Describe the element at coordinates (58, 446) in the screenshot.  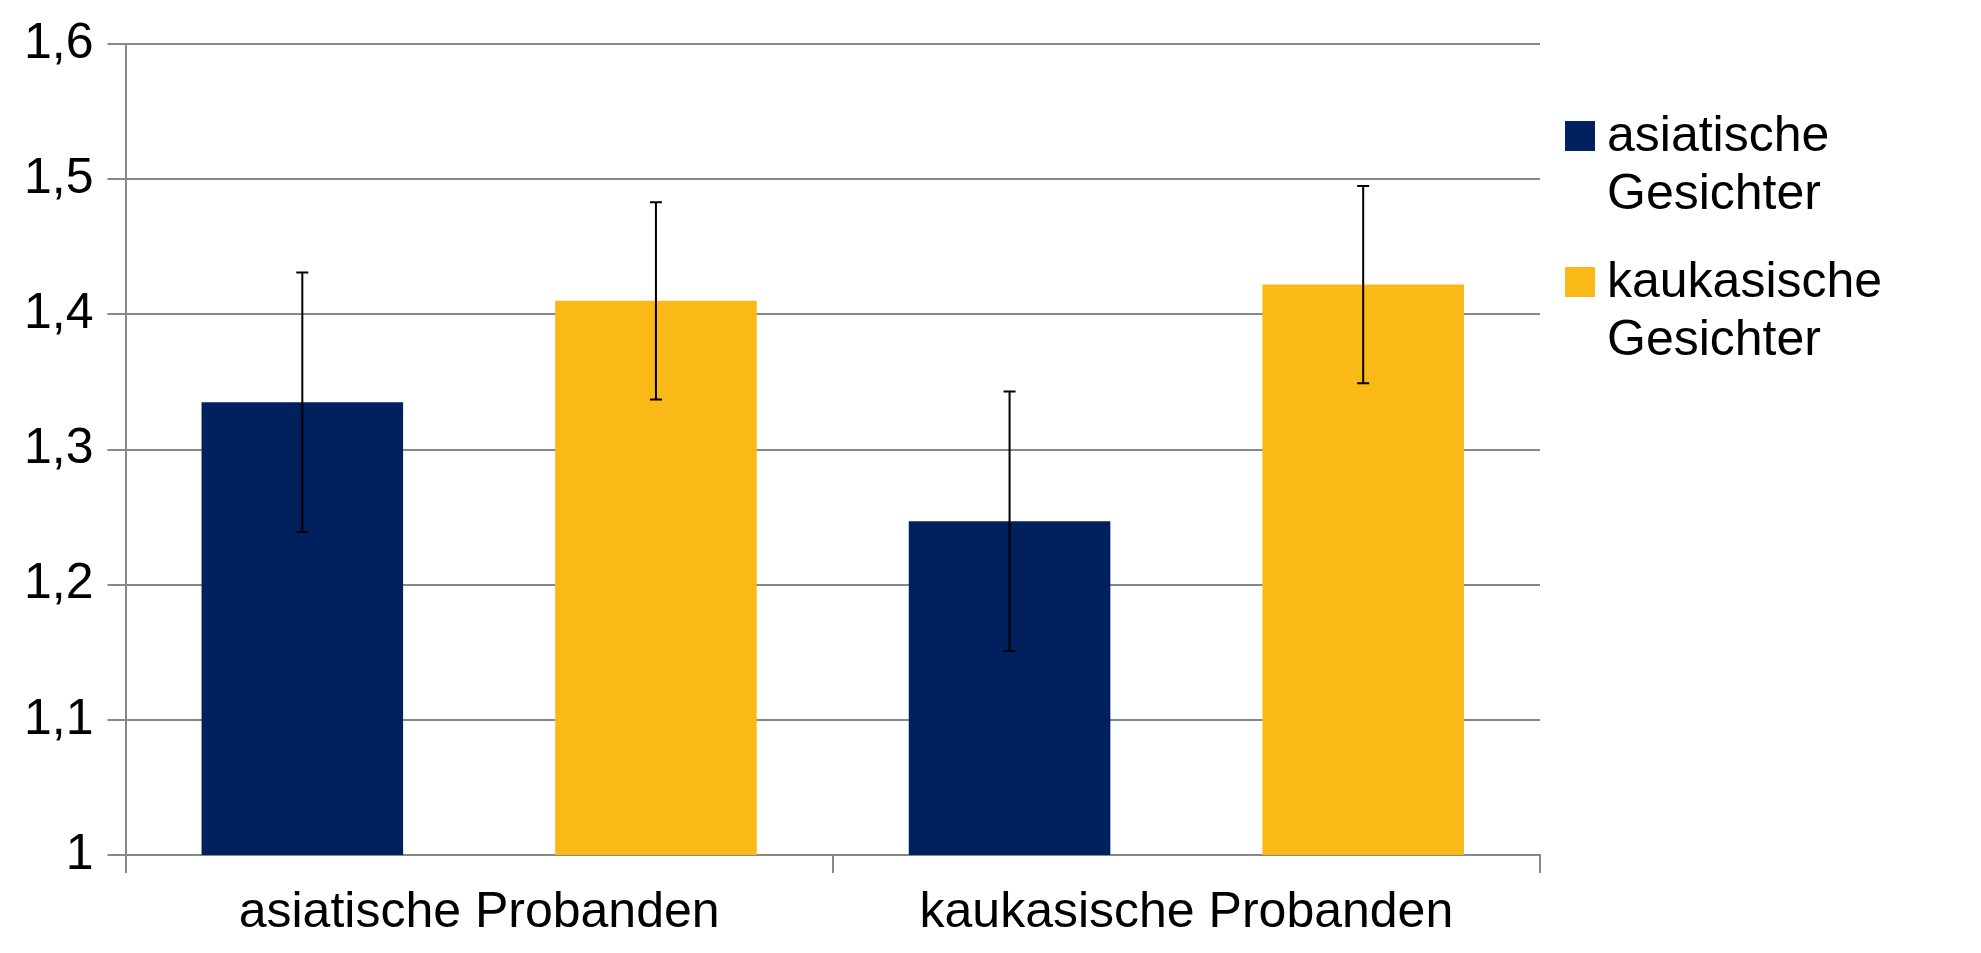
I see `y-tick-label: 1,3` at that location.